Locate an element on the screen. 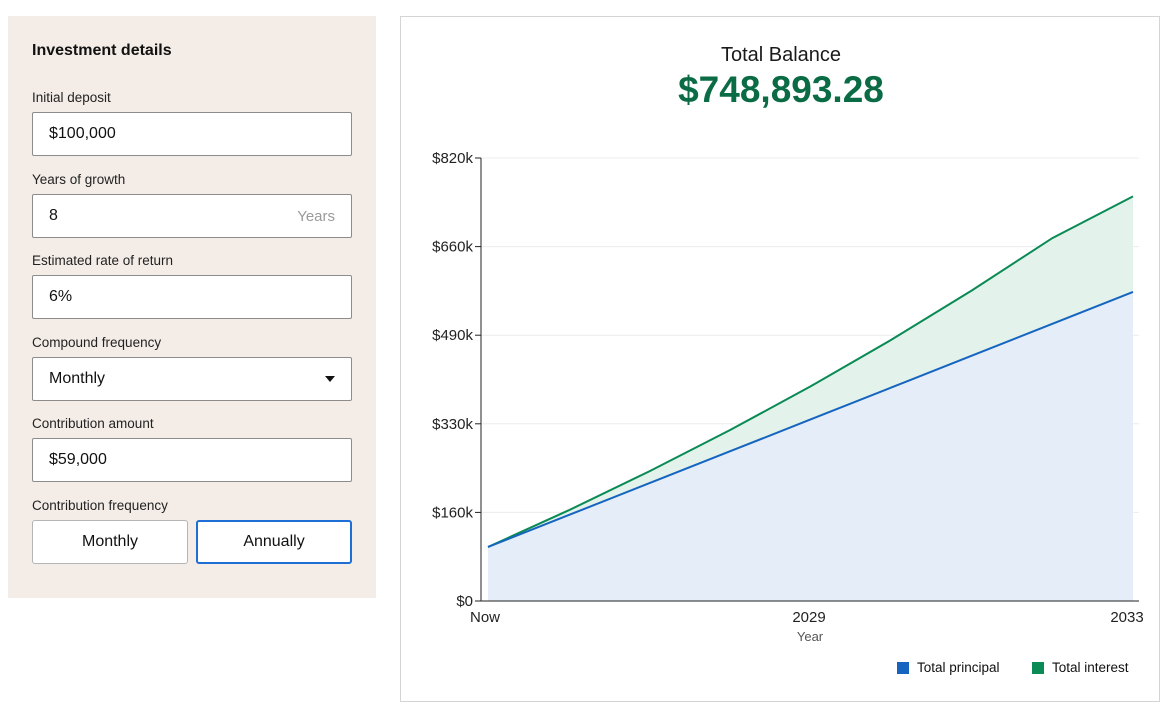 This screenshot has width=1173, height=709. contribution-amount-value: $59,000 is located at coordinates (78, 459).